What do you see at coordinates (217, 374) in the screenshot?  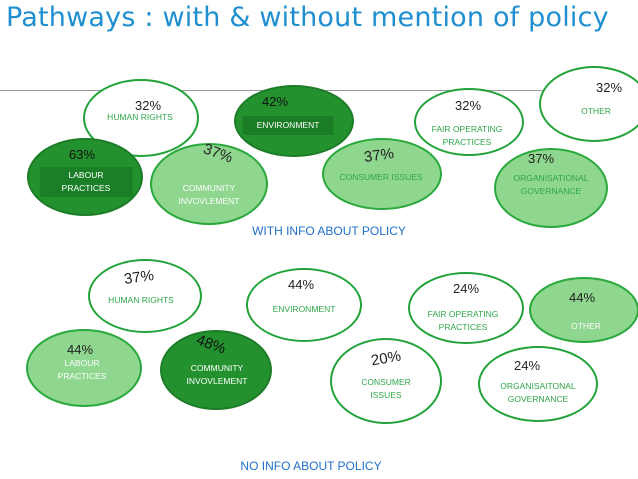 I see `label-community-involvement-no-policy: COMMUNITY INVOVLEMENT` at bounding box center [217, 374].